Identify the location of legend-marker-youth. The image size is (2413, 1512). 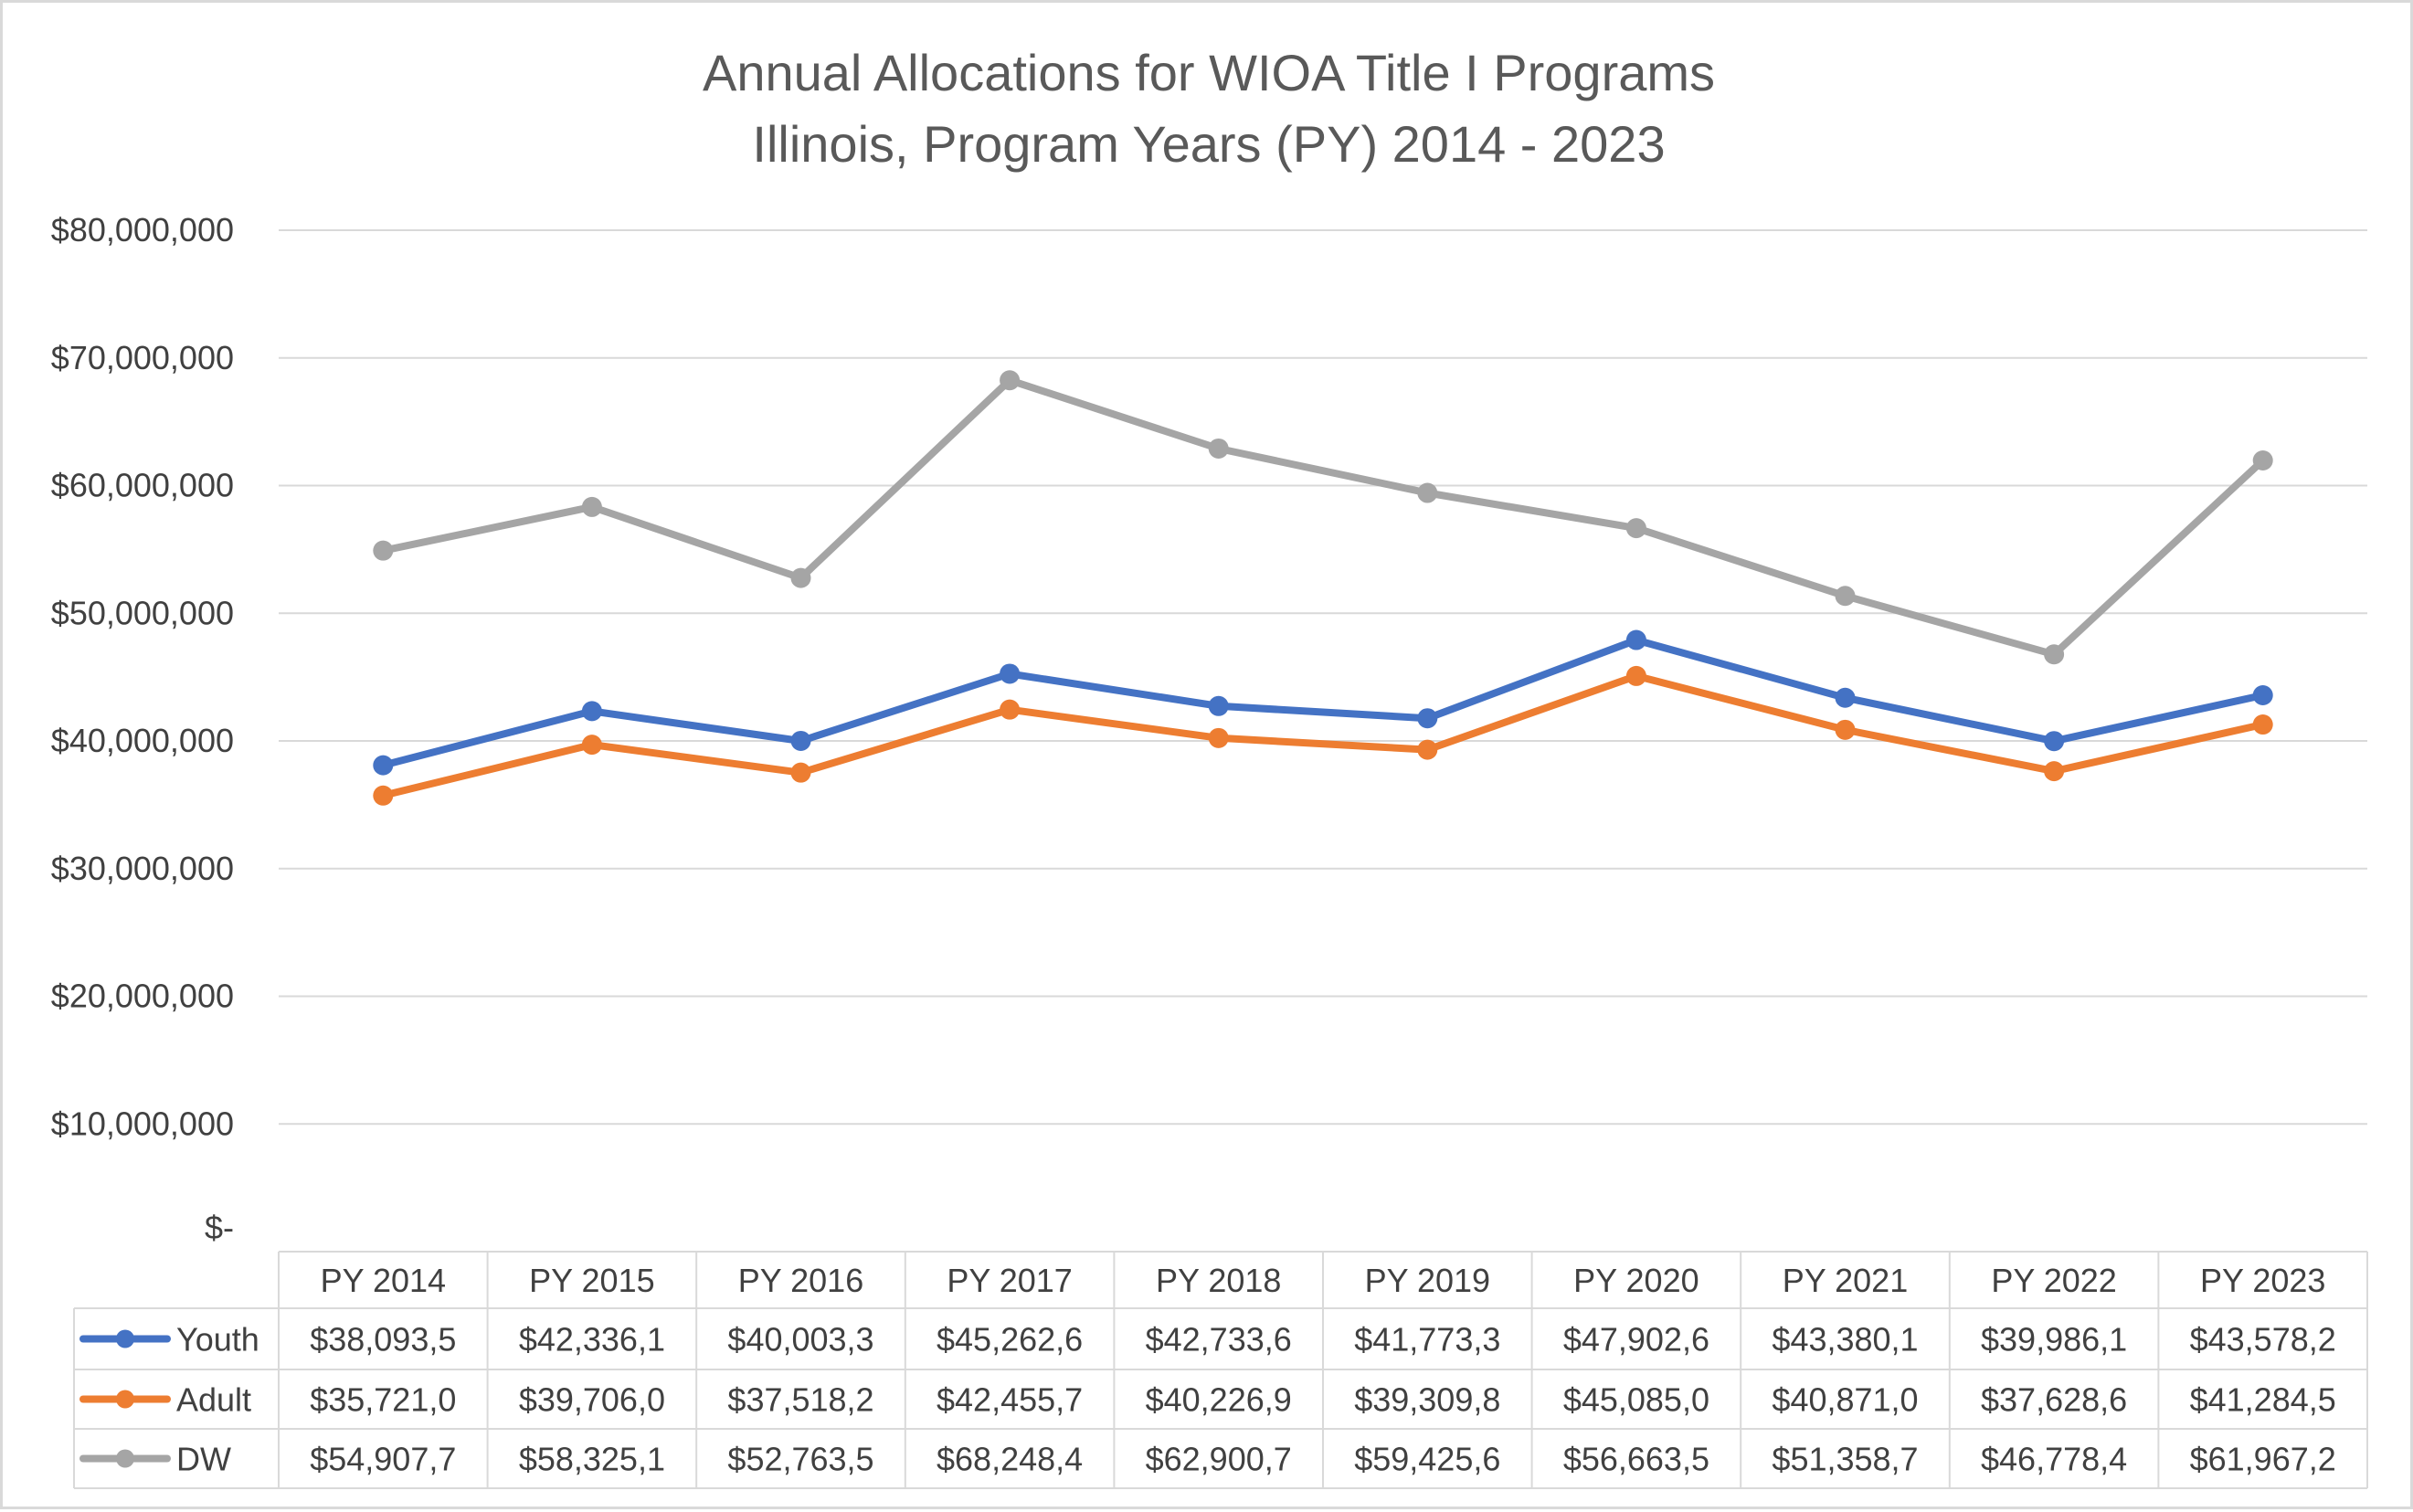
(125, 1338).